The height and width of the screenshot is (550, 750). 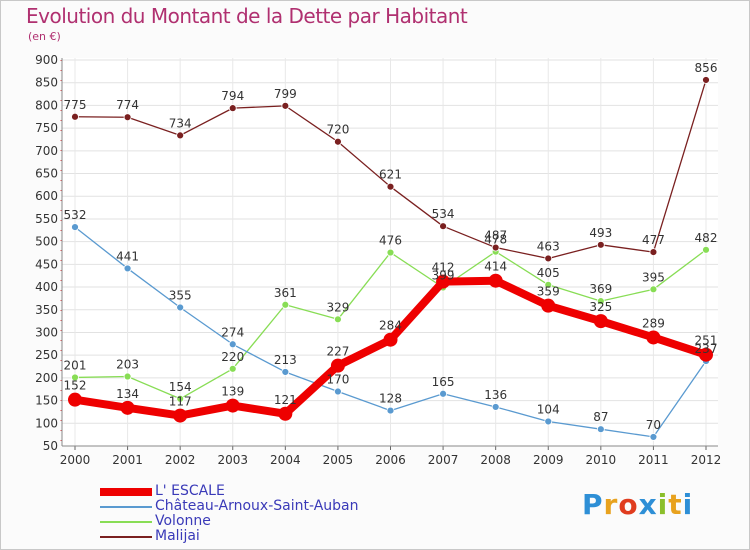 What do you see at coordinates (337, 307) in the screenshot?
I see `data-label: 329` at bounding box center [337, 307].